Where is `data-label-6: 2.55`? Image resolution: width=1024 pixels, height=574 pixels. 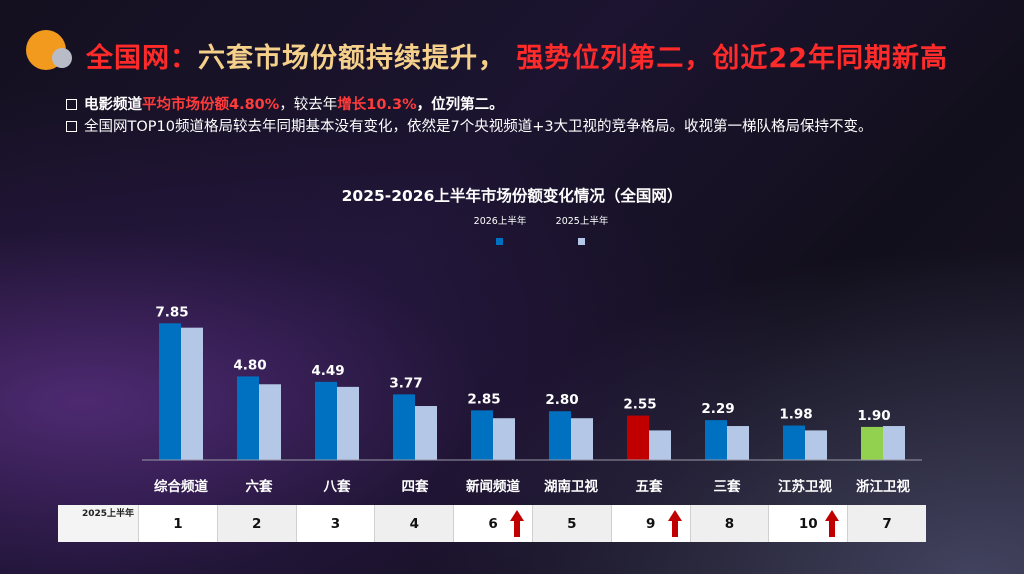 data-label-6: 2.55 is located at coordinates (639, 405).